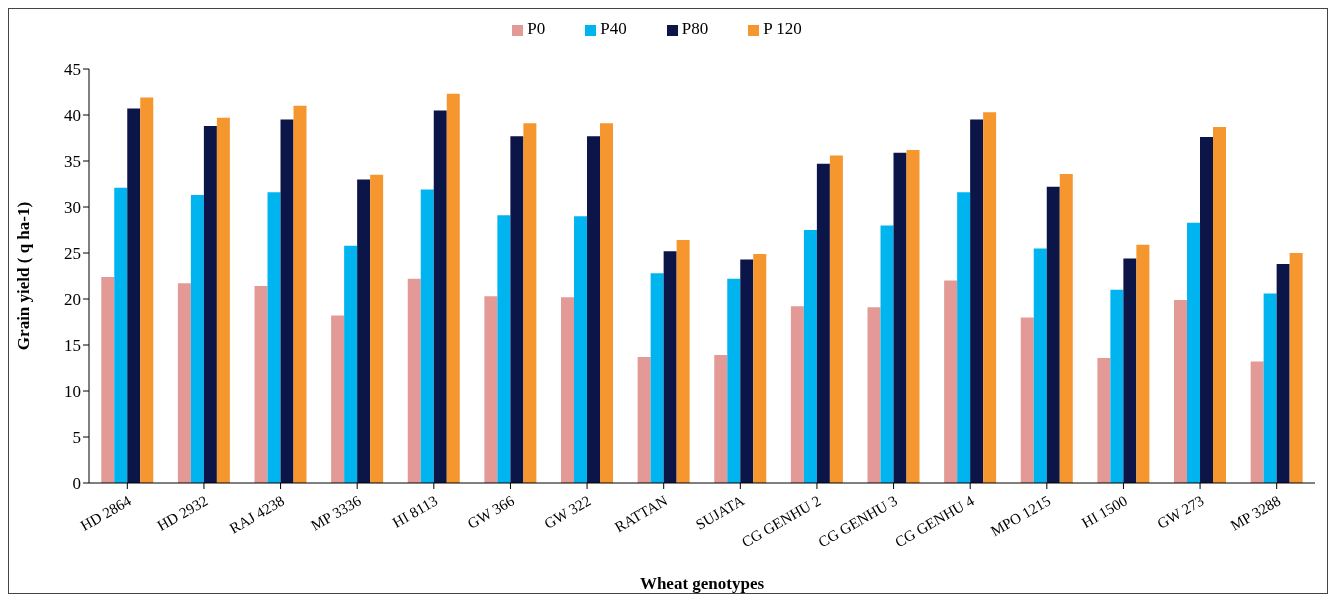 Image resolution: width=1335 pixels, height=601 pixels. What do you see at coordinates (24, 276) in the screenshot?
I see `y-axis-title: Grain yield ( q ha-1)` at bounding box center [24, 276].